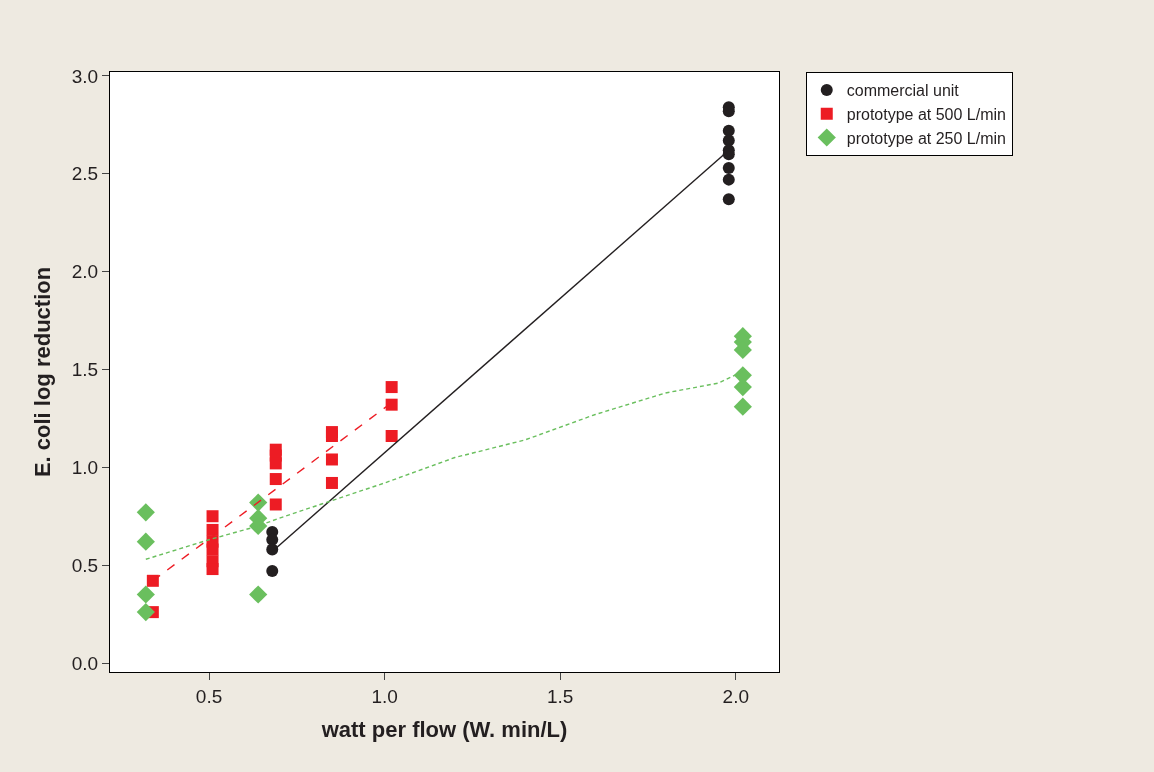 The image size is (1154, 772). What do you see at coordinates (85, 174) in the screenshot?
I see `y-tick-label: 2.5` at bounding box center [85, 174].